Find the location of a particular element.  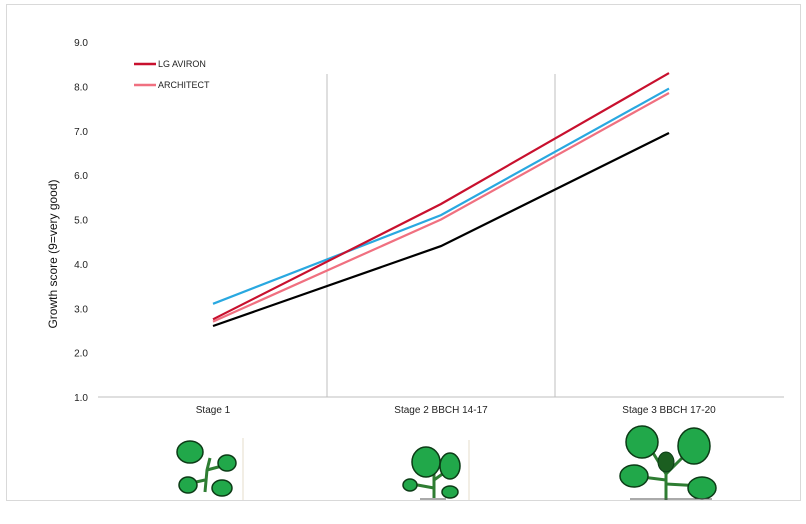

x-category-label: Stage 3 BBCH 17-20 is located at coordinates (669, 410).